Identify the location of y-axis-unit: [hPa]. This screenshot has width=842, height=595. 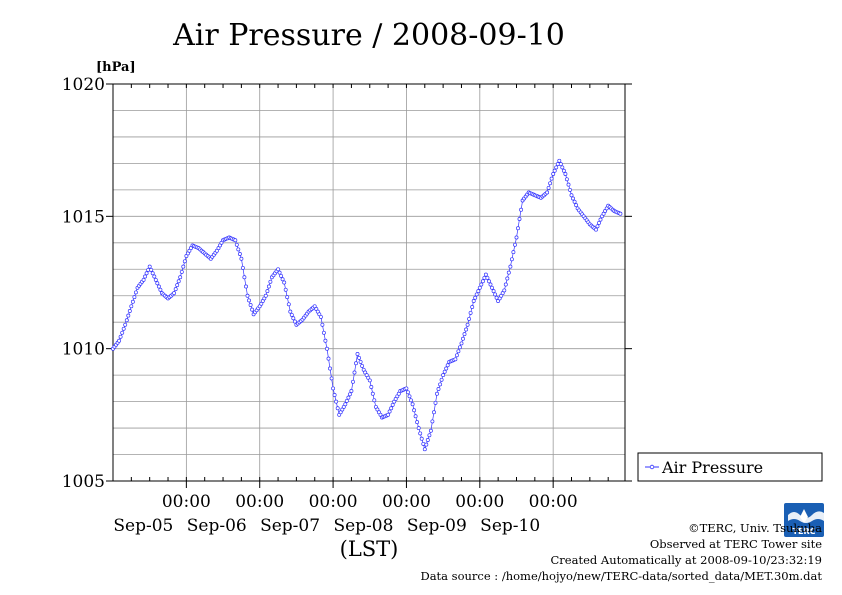
(116, 67).